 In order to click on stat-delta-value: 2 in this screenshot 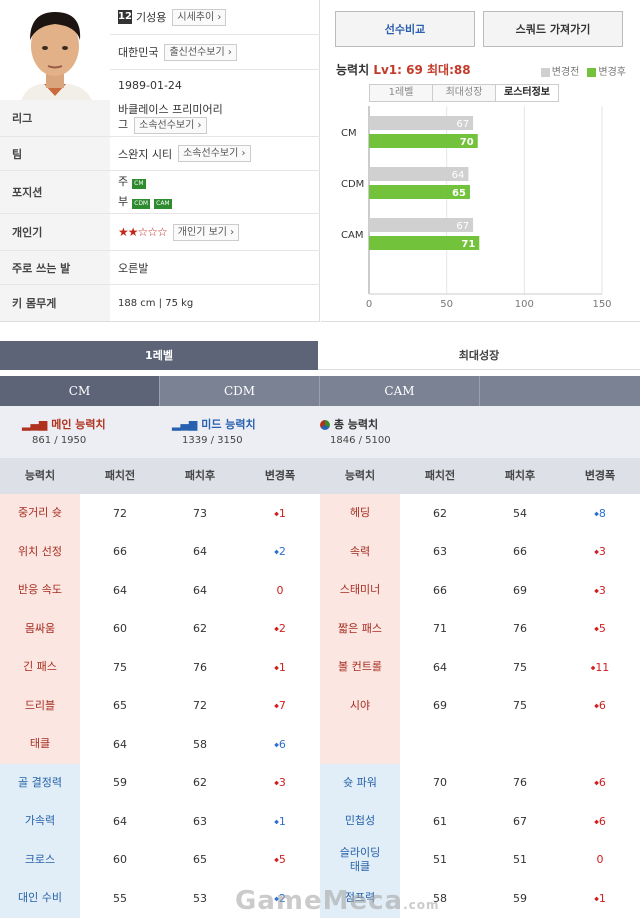, I will do `click(282, 552)`.